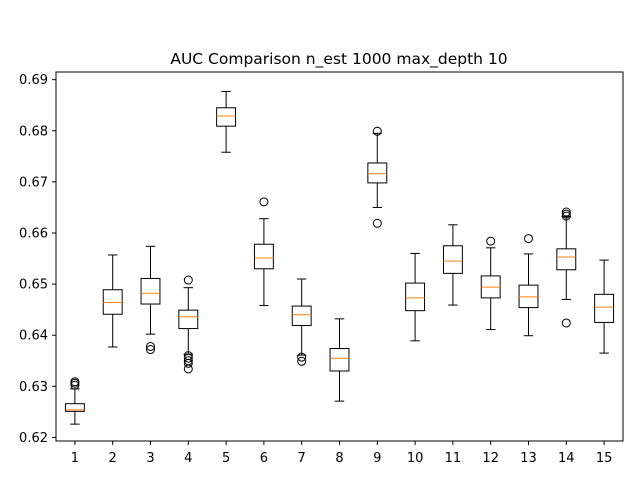  What do you see at coordinates (339, 458) in the screenshot?
I see `x-tick-label-8: 8` at bounding box center [339, 458].